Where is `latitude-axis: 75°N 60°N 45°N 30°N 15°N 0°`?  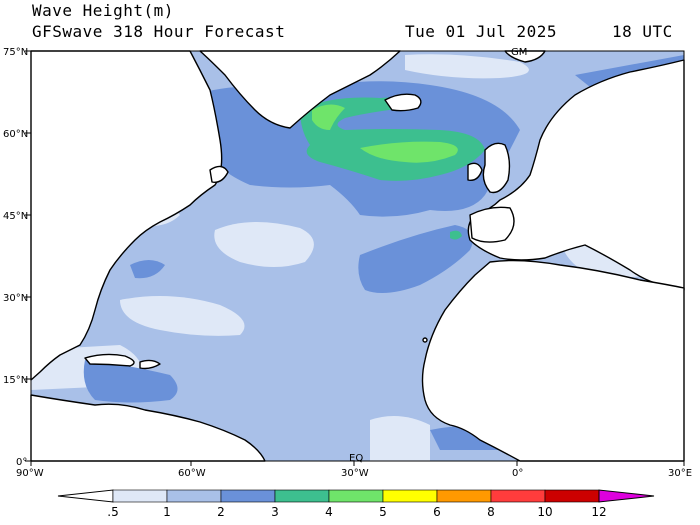
latitude-axis: 75°N 60°N 45°N 30°N 15°N 0° is located at coordinates (17, 257).